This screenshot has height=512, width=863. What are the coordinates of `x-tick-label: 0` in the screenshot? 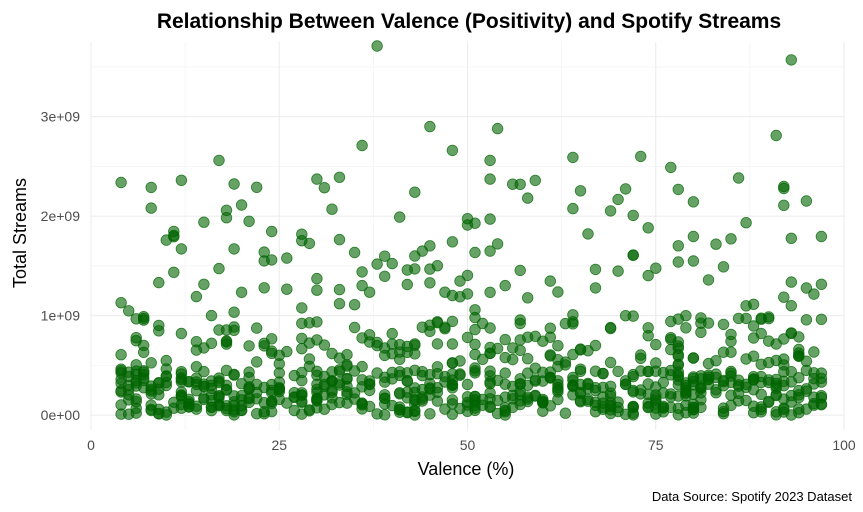 It's located at (91, 445).